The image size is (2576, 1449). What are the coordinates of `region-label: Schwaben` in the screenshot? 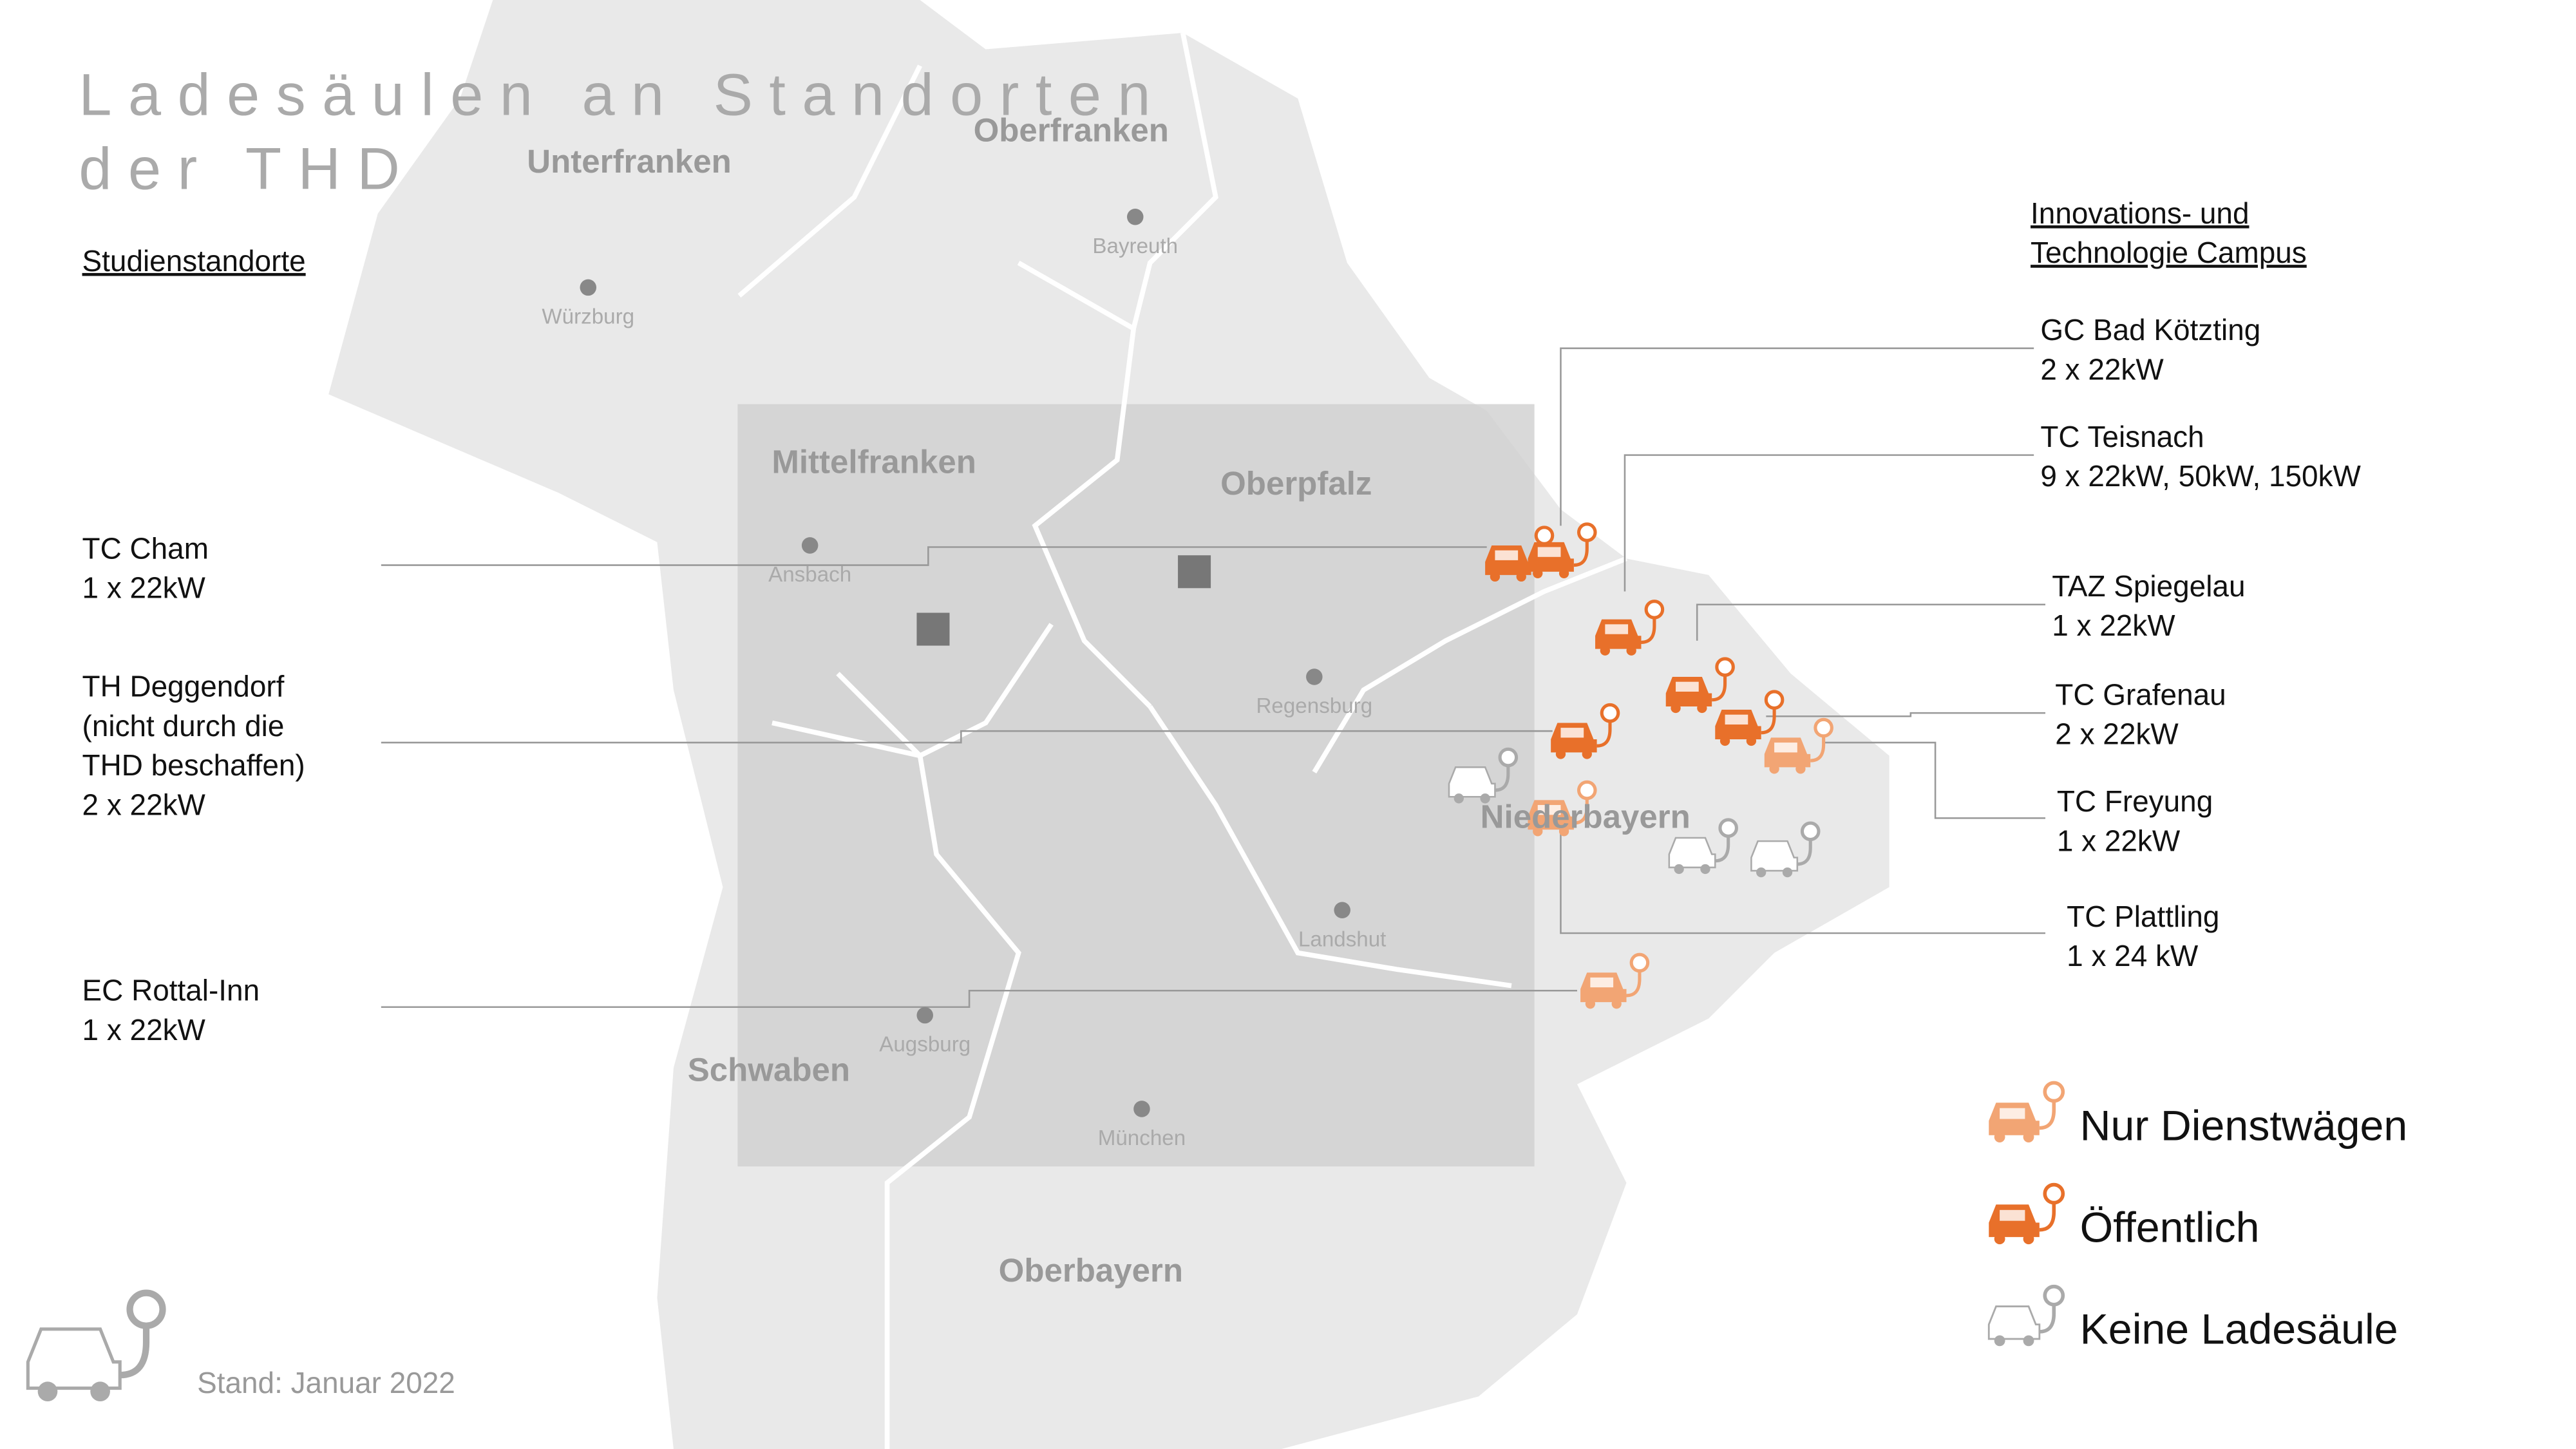 It's located at (769, 1070).